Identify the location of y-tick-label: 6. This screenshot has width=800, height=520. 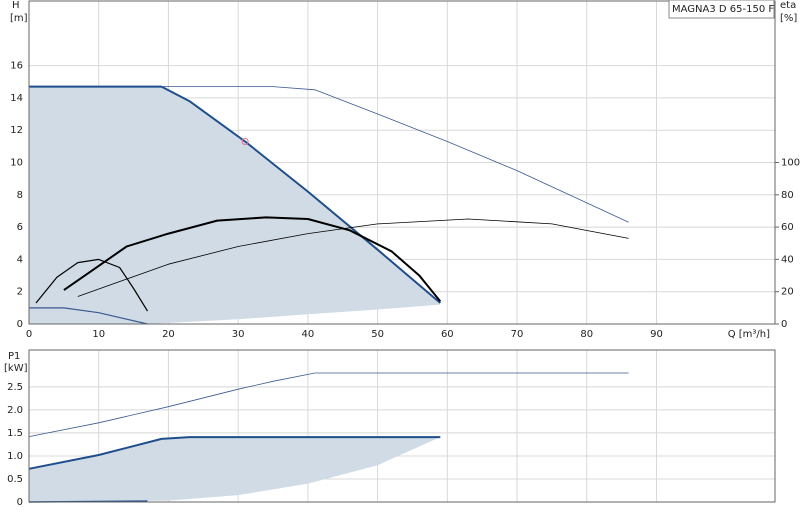
(20, 227).